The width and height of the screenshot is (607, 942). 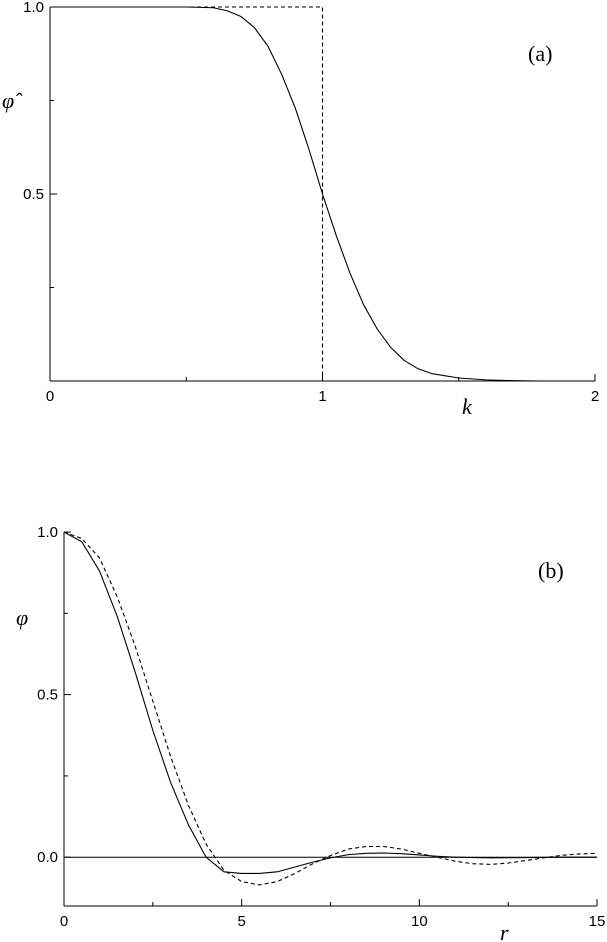 I want to click on panel-b-y-tick-label: 1.0, so click(x=47, y=532).